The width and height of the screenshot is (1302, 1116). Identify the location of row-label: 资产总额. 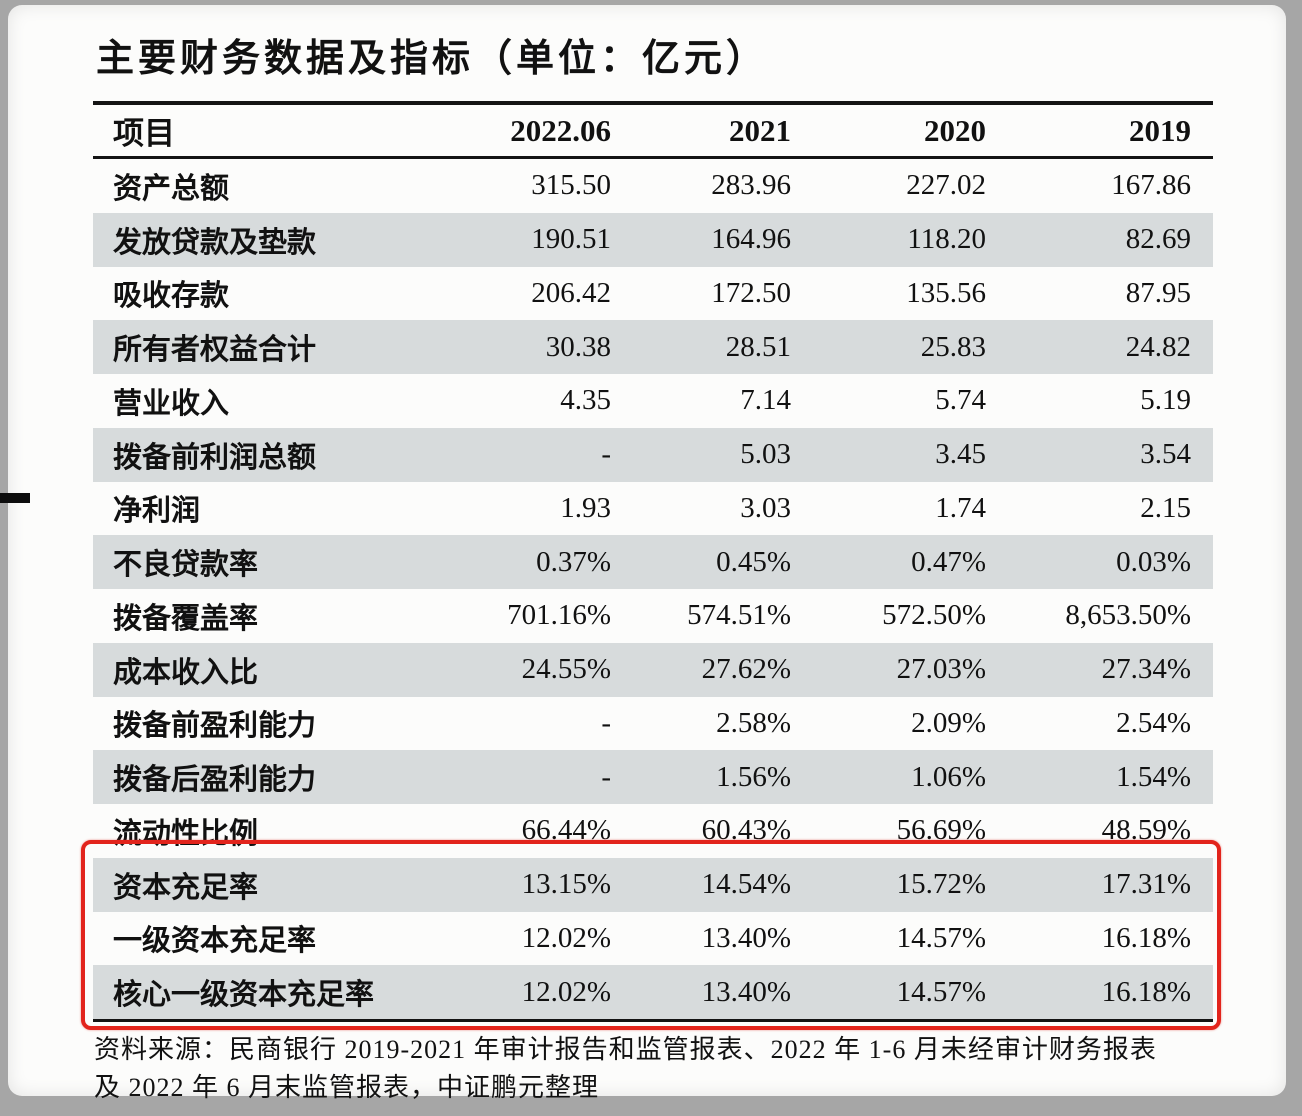
(171, 188).